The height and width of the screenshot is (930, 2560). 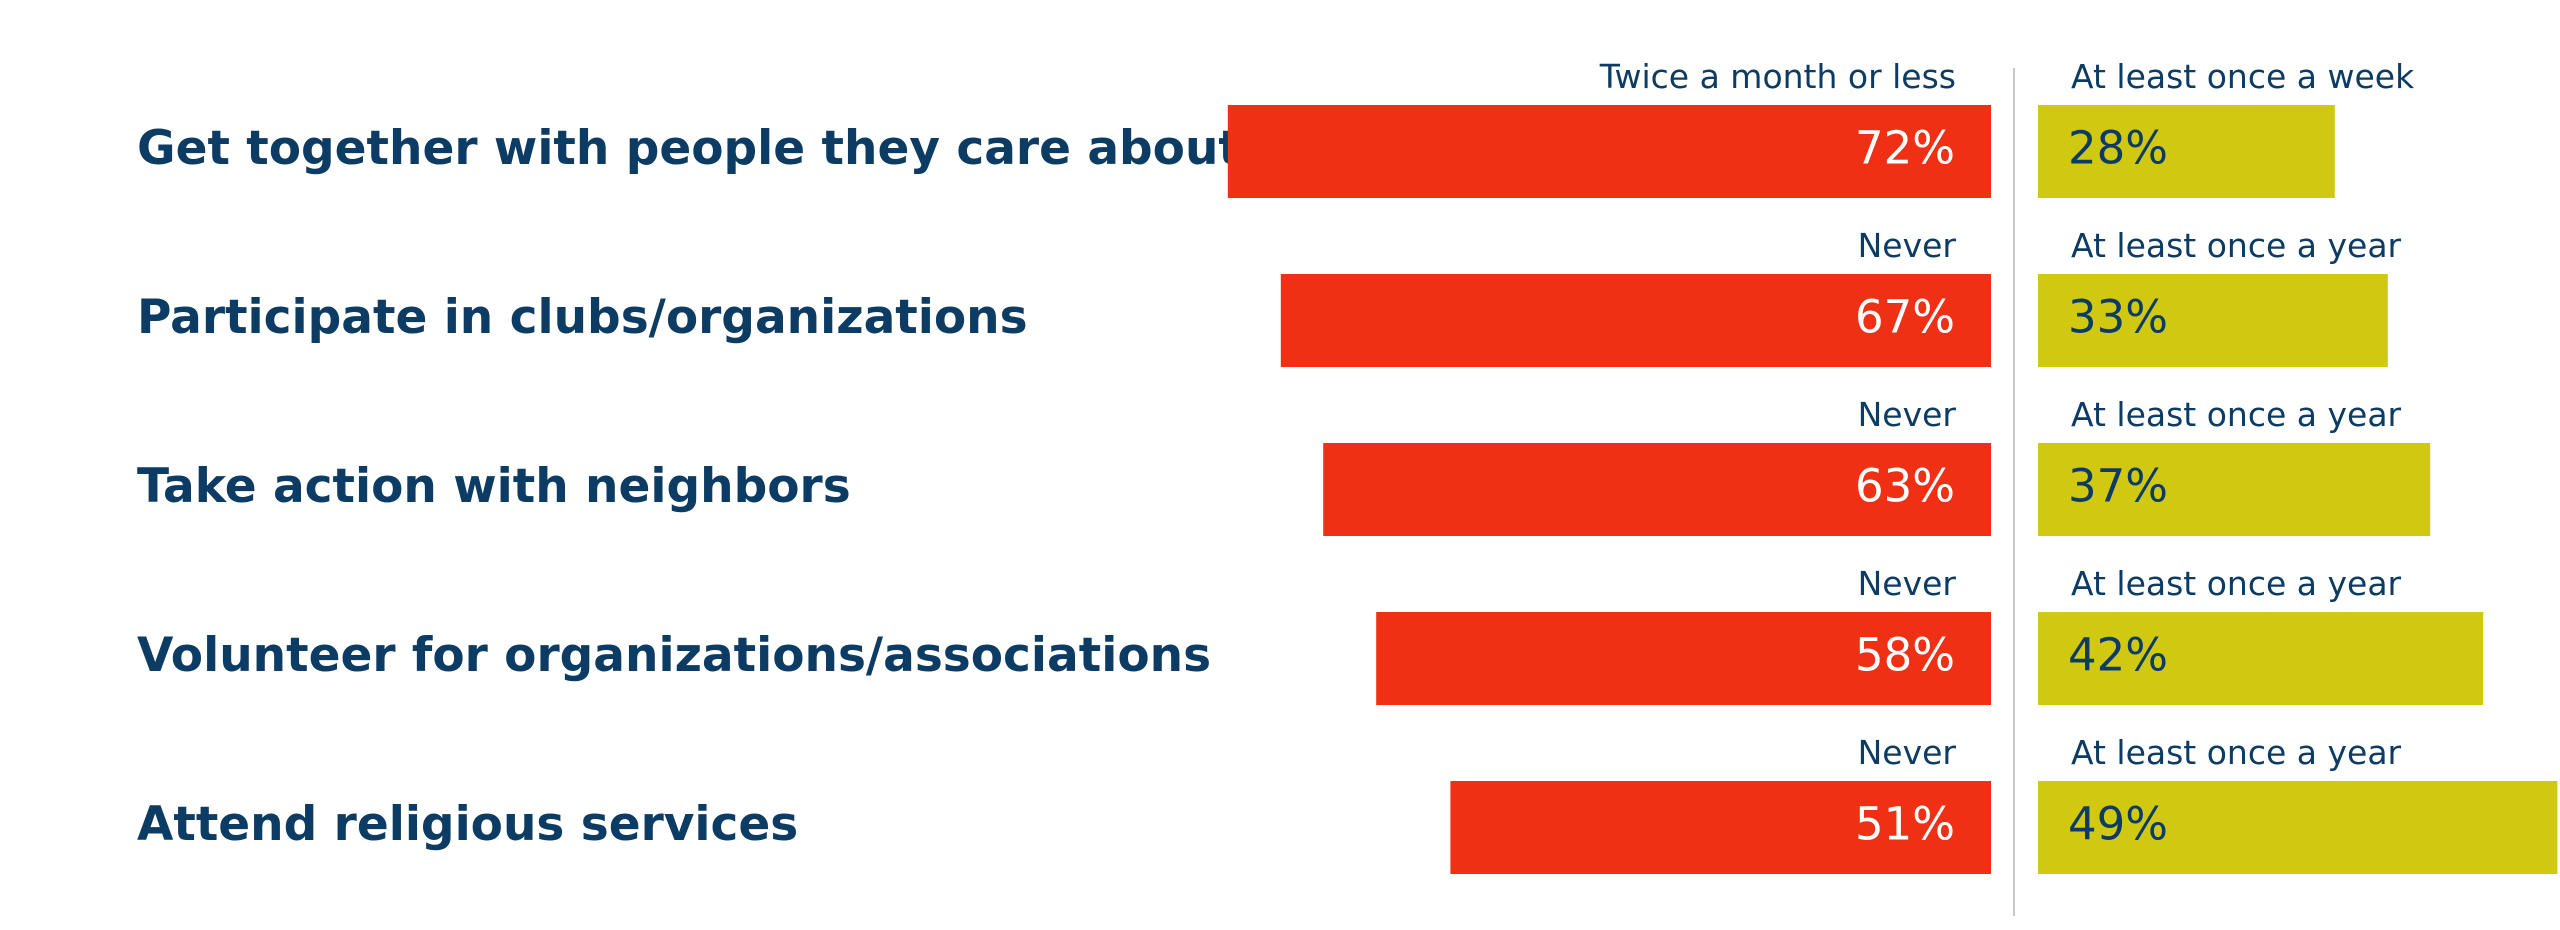 What do you see at coordinates (494, 486) in the screenshot?
I see `category-label: Take action with neighbors` at bounding box center [494, 486].